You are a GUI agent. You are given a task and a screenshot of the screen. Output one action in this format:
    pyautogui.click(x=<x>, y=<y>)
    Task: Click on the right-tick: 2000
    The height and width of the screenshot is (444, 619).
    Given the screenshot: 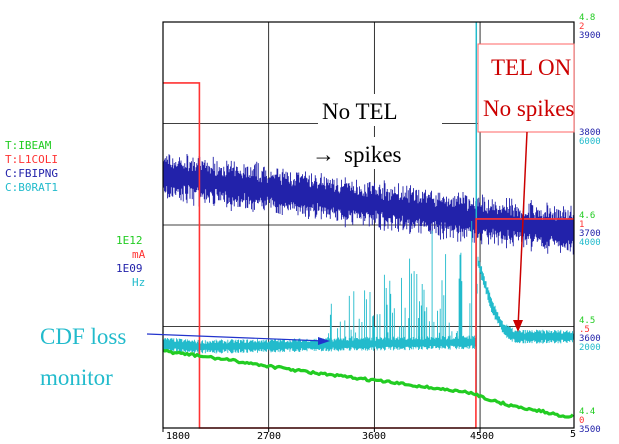 What is the action you would take?
    pyautogui.click(x=590, y=348)
    